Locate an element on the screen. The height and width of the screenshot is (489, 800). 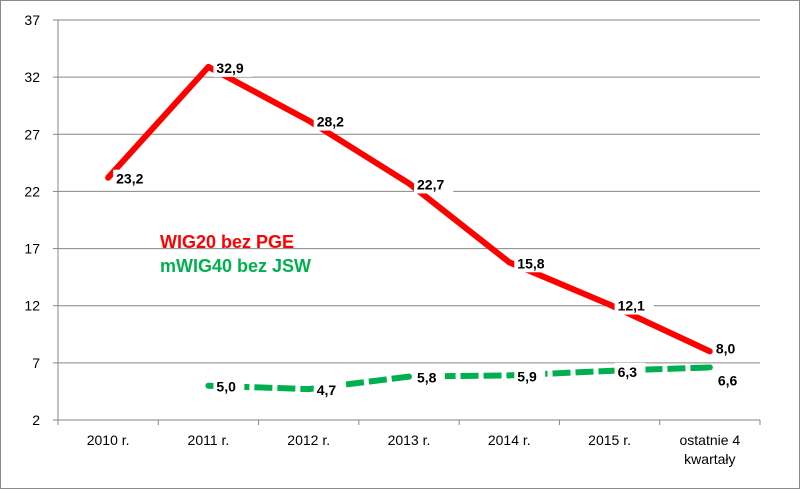
data-label: 5,8 is located at coordinates (427, 378).